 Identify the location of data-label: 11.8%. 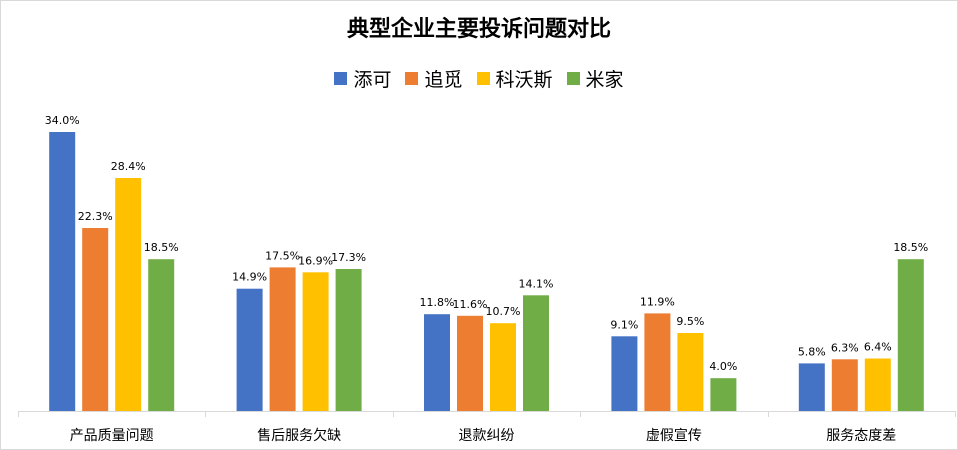
(437, 302).